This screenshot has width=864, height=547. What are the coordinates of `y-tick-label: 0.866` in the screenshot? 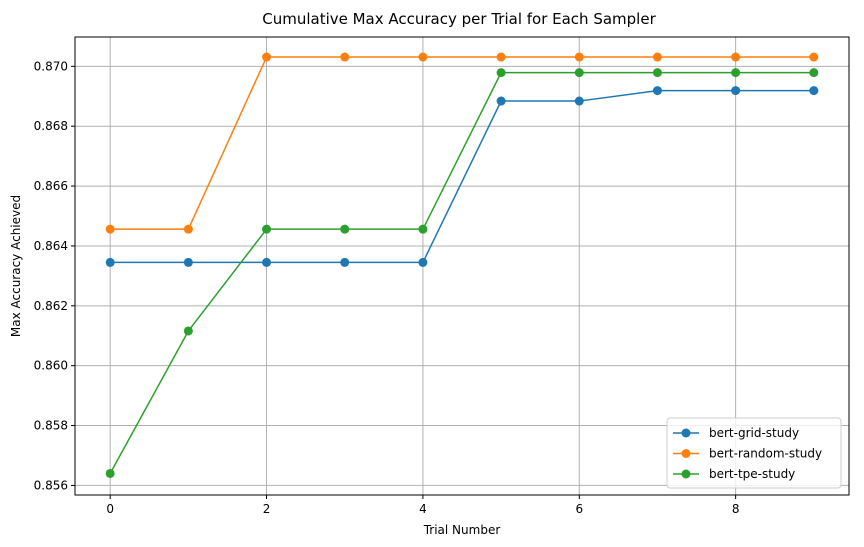 It's located at (51, 186).